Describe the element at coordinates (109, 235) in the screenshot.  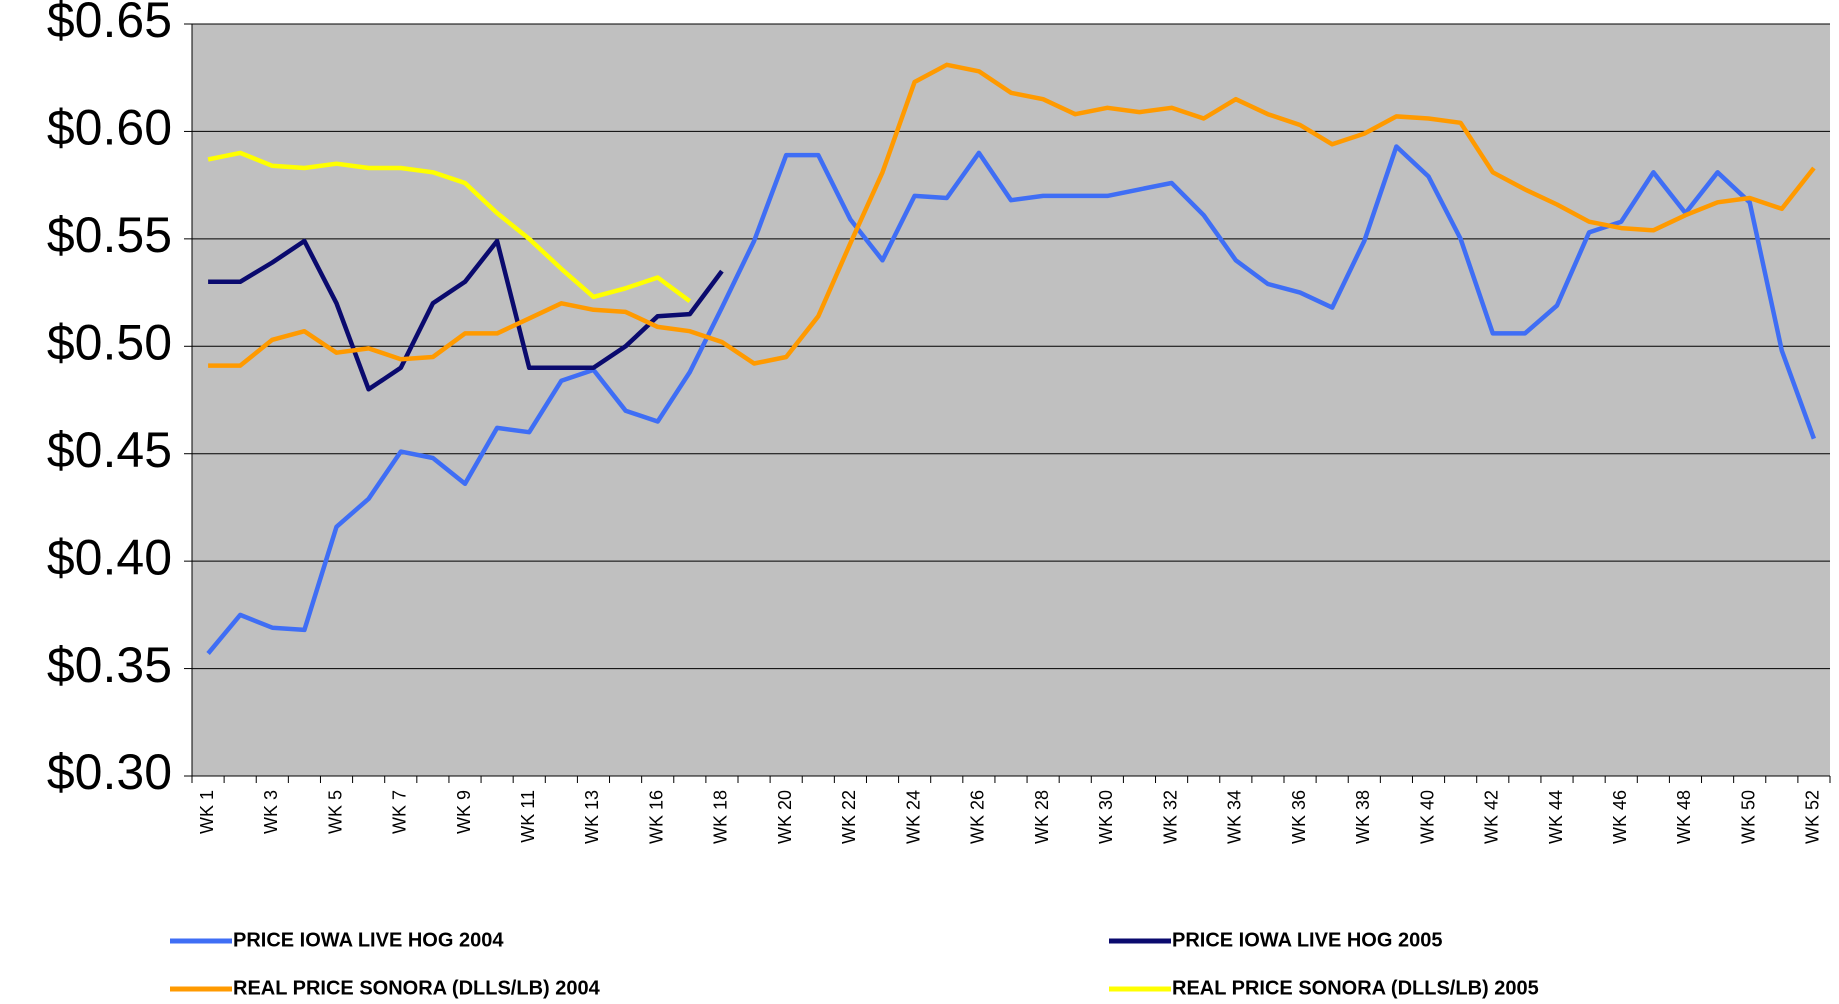
I see `y-tick-label: $0.55` at that location.